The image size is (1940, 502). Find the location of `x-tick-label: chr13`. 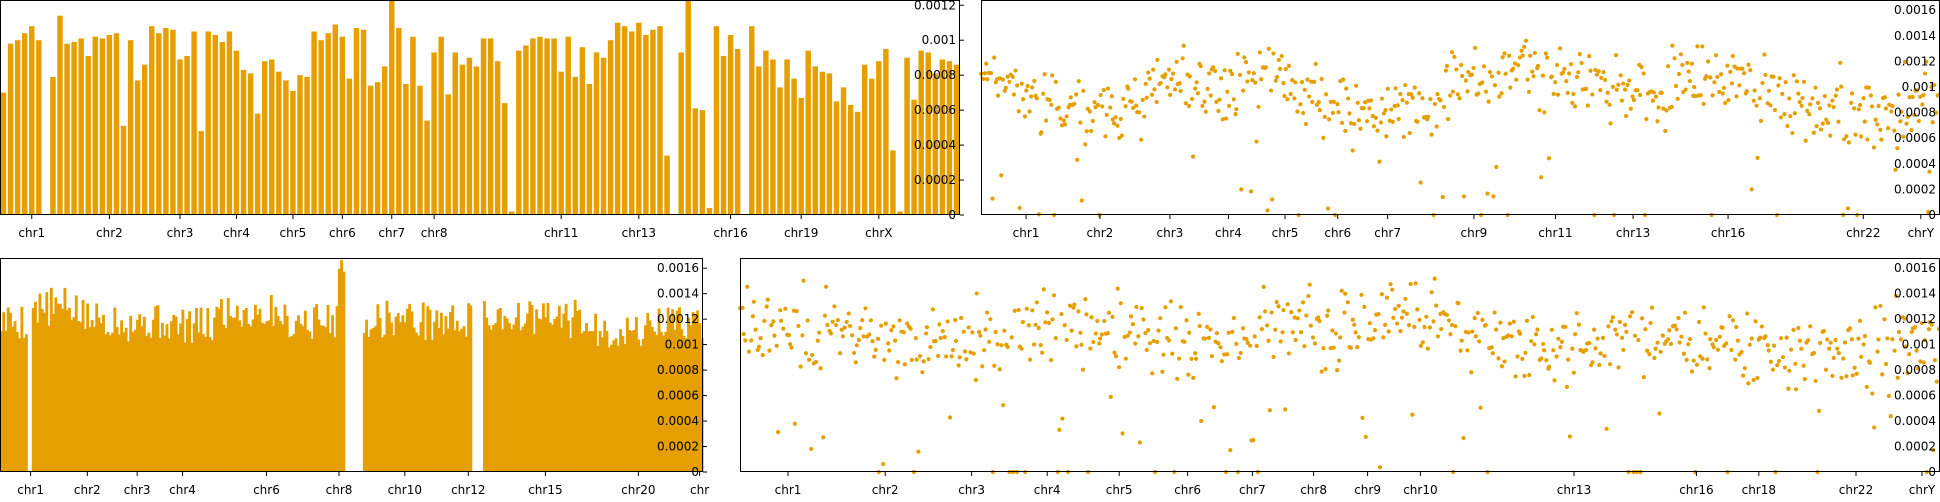

x-tick-label: chr13 is located at coordinates (639, 233).